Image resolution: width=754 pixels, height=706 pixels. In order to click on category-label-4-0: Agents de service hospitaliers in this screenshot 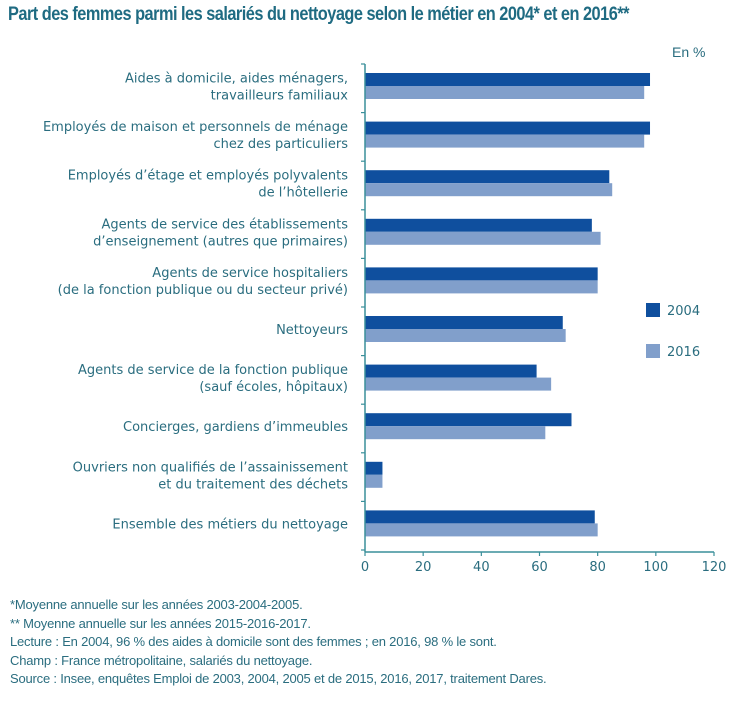, I will do `click(250, 273)`.